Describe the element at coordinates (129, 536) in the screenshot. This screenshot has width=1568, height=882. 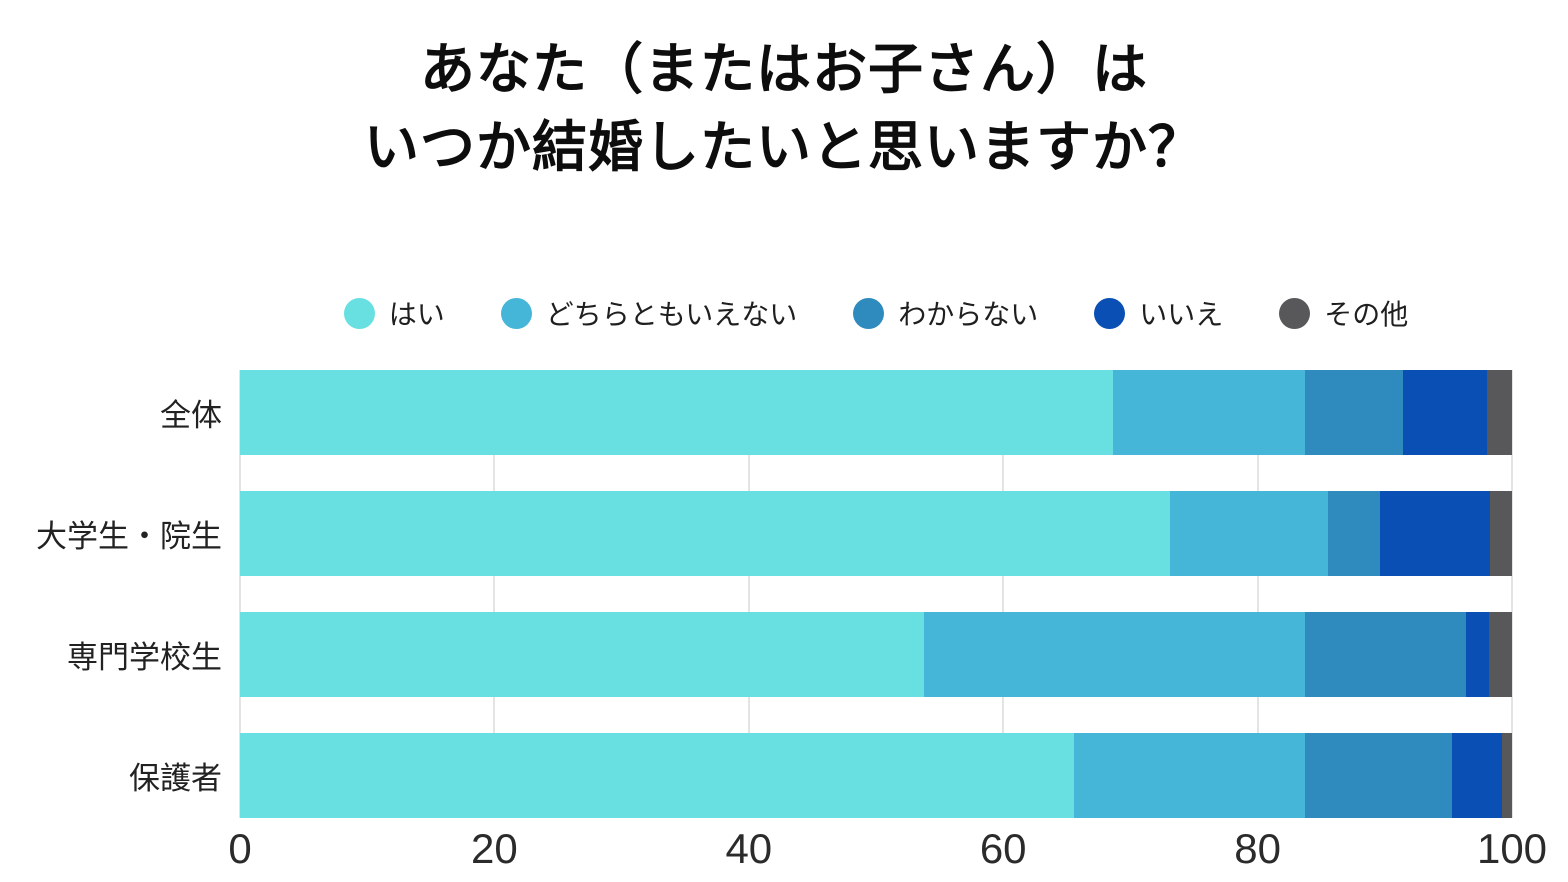
I see `category-label: 大学生・院生` at that location.